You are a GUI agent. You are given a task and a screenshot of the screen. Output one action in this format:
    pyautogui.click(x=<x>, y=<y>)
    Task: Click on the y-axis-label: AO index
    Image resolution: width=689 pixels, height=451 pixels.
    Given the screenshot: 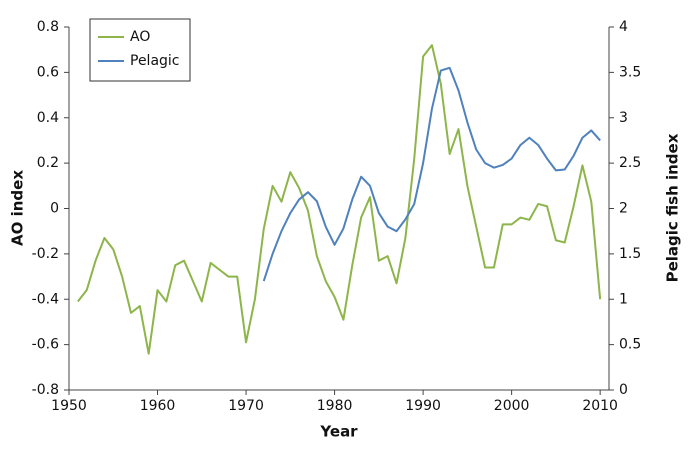 What is the action you would take?
    pyautogui.click(x=18, y=208)
    